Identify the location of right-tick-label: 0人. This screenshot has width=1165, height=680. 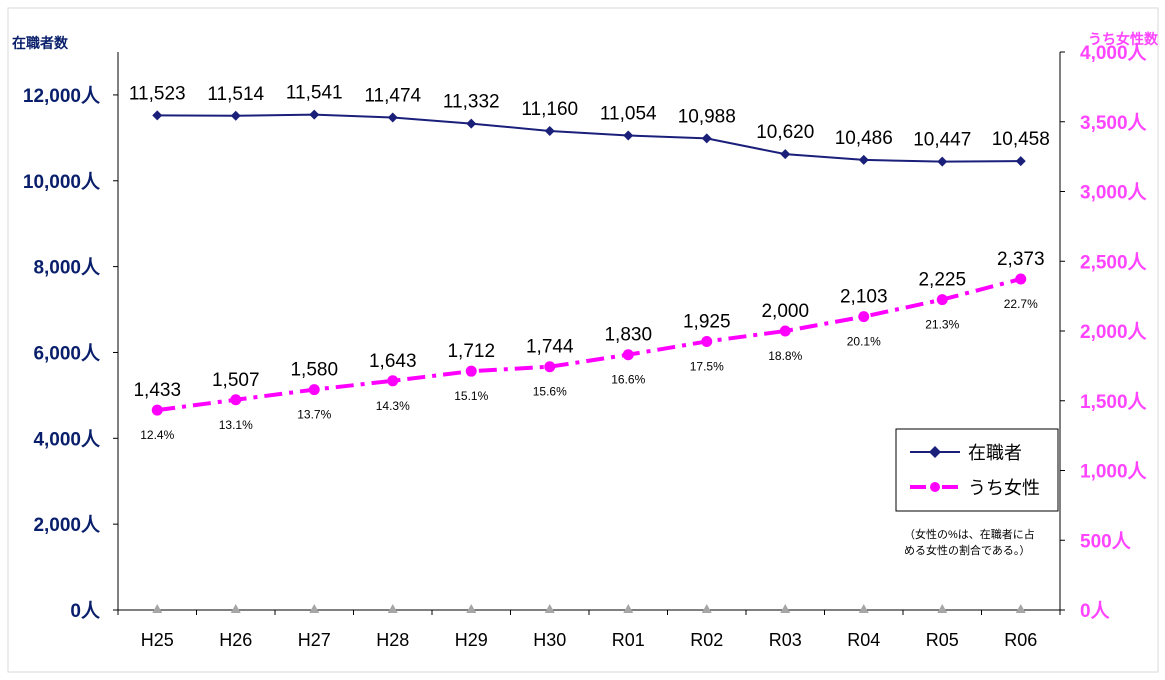
(1095, 611).